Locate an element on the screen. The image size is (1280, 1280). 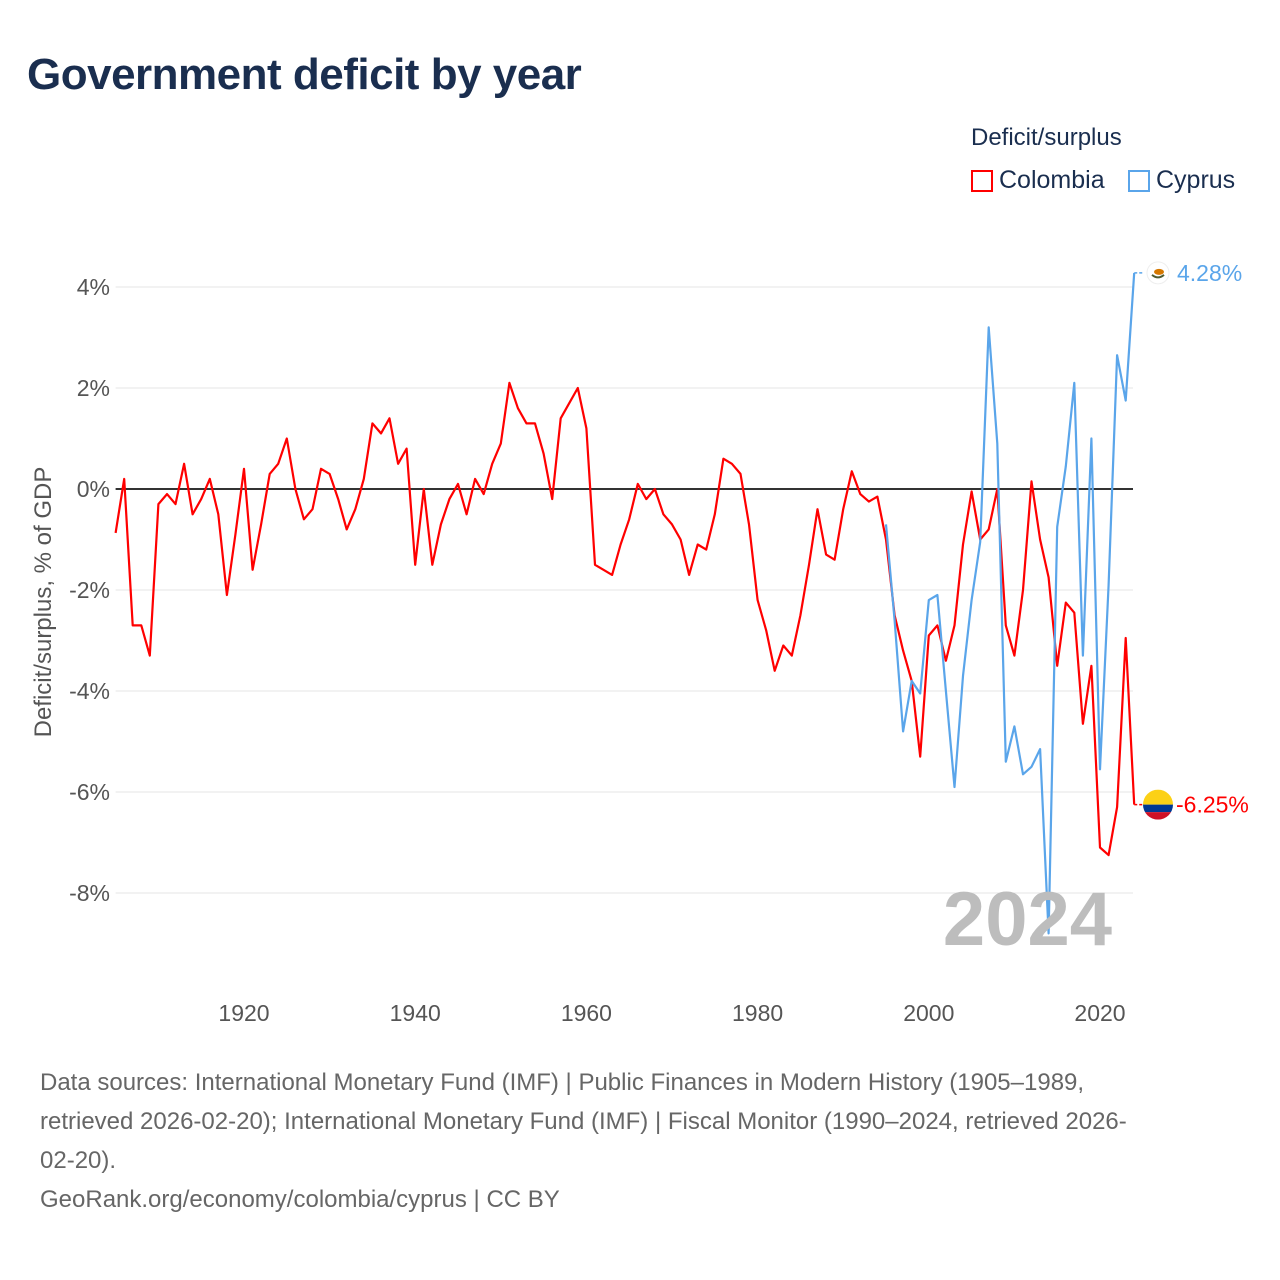
y-tick-label: -2% is located at coordinates (89, 590).